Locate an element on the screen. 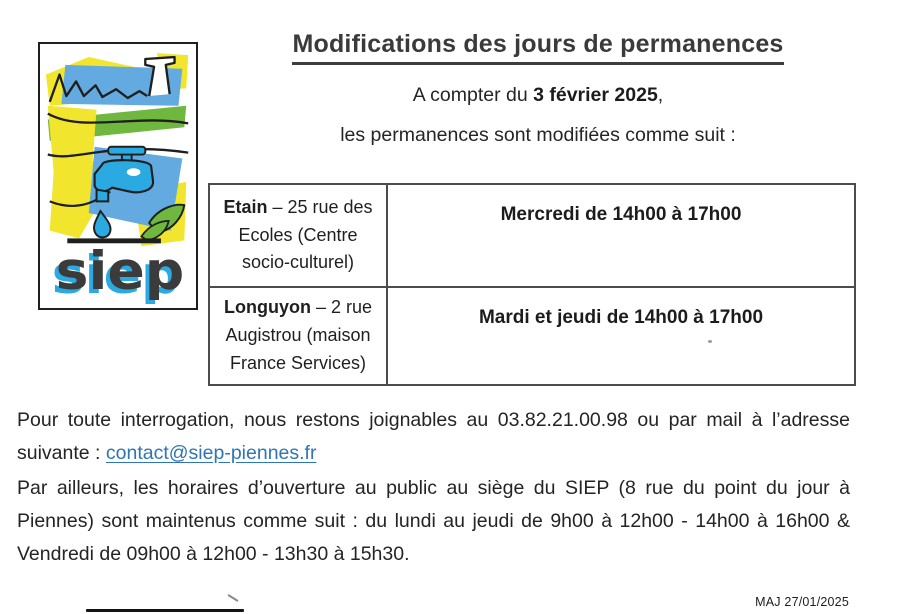 The height and width of the screenshot is (614, 912). scan-artifact-bar is located at coordinates (165, 610).